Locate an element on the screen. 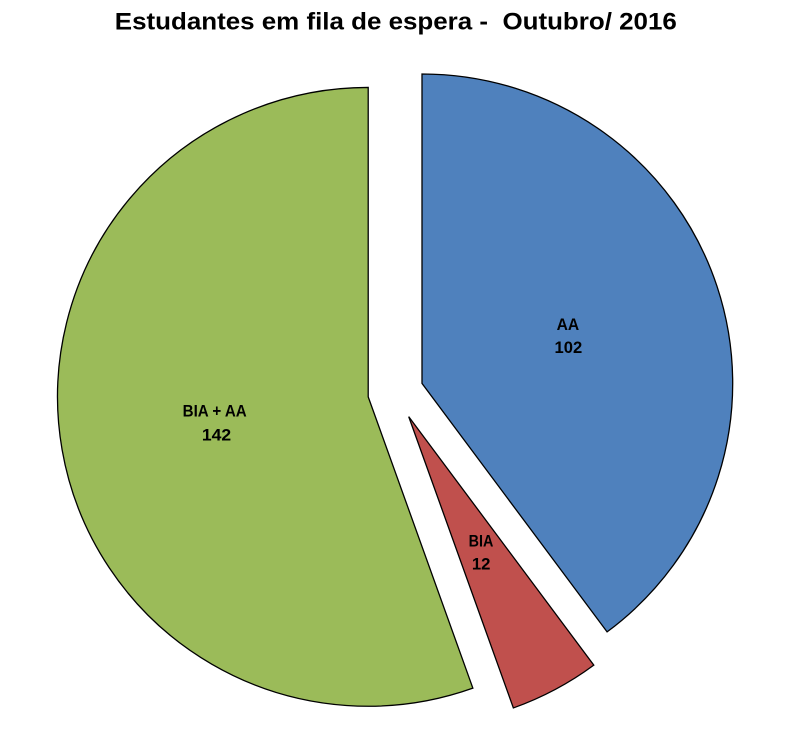  svg-text: 12 is located at coordinates (481, 564).